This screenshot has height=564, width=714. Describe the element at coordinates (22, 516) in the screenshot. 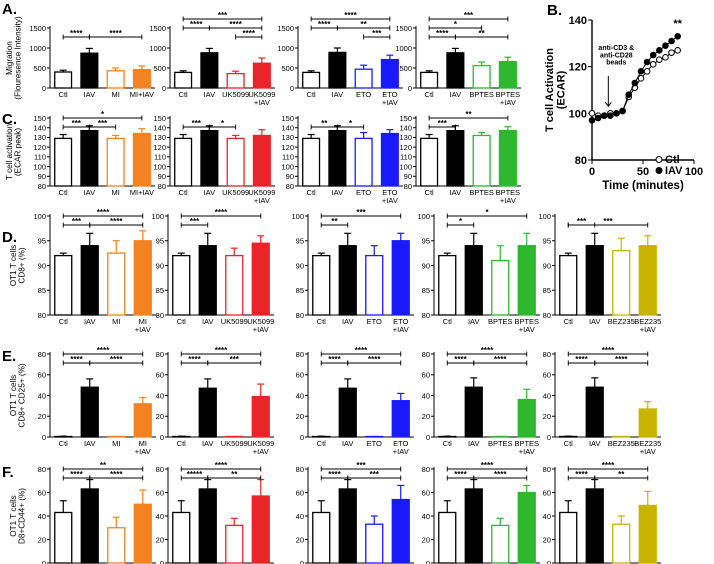

I see `y-axis-label-F-line: D8+CD44+ (%)` at that location.